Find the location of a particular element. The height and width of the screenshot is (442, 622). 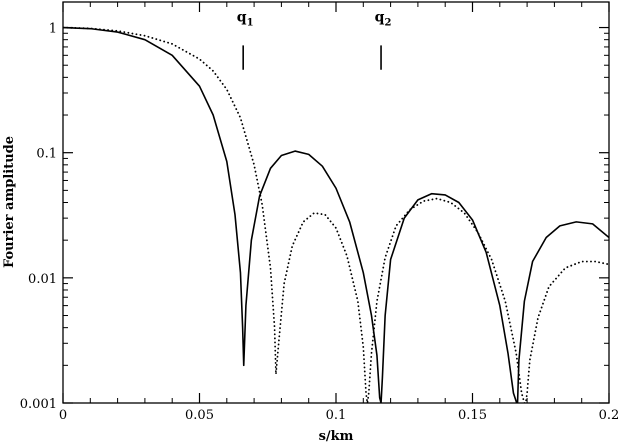

x-tick-label: 0.15 is located at coordinates (472, 415).